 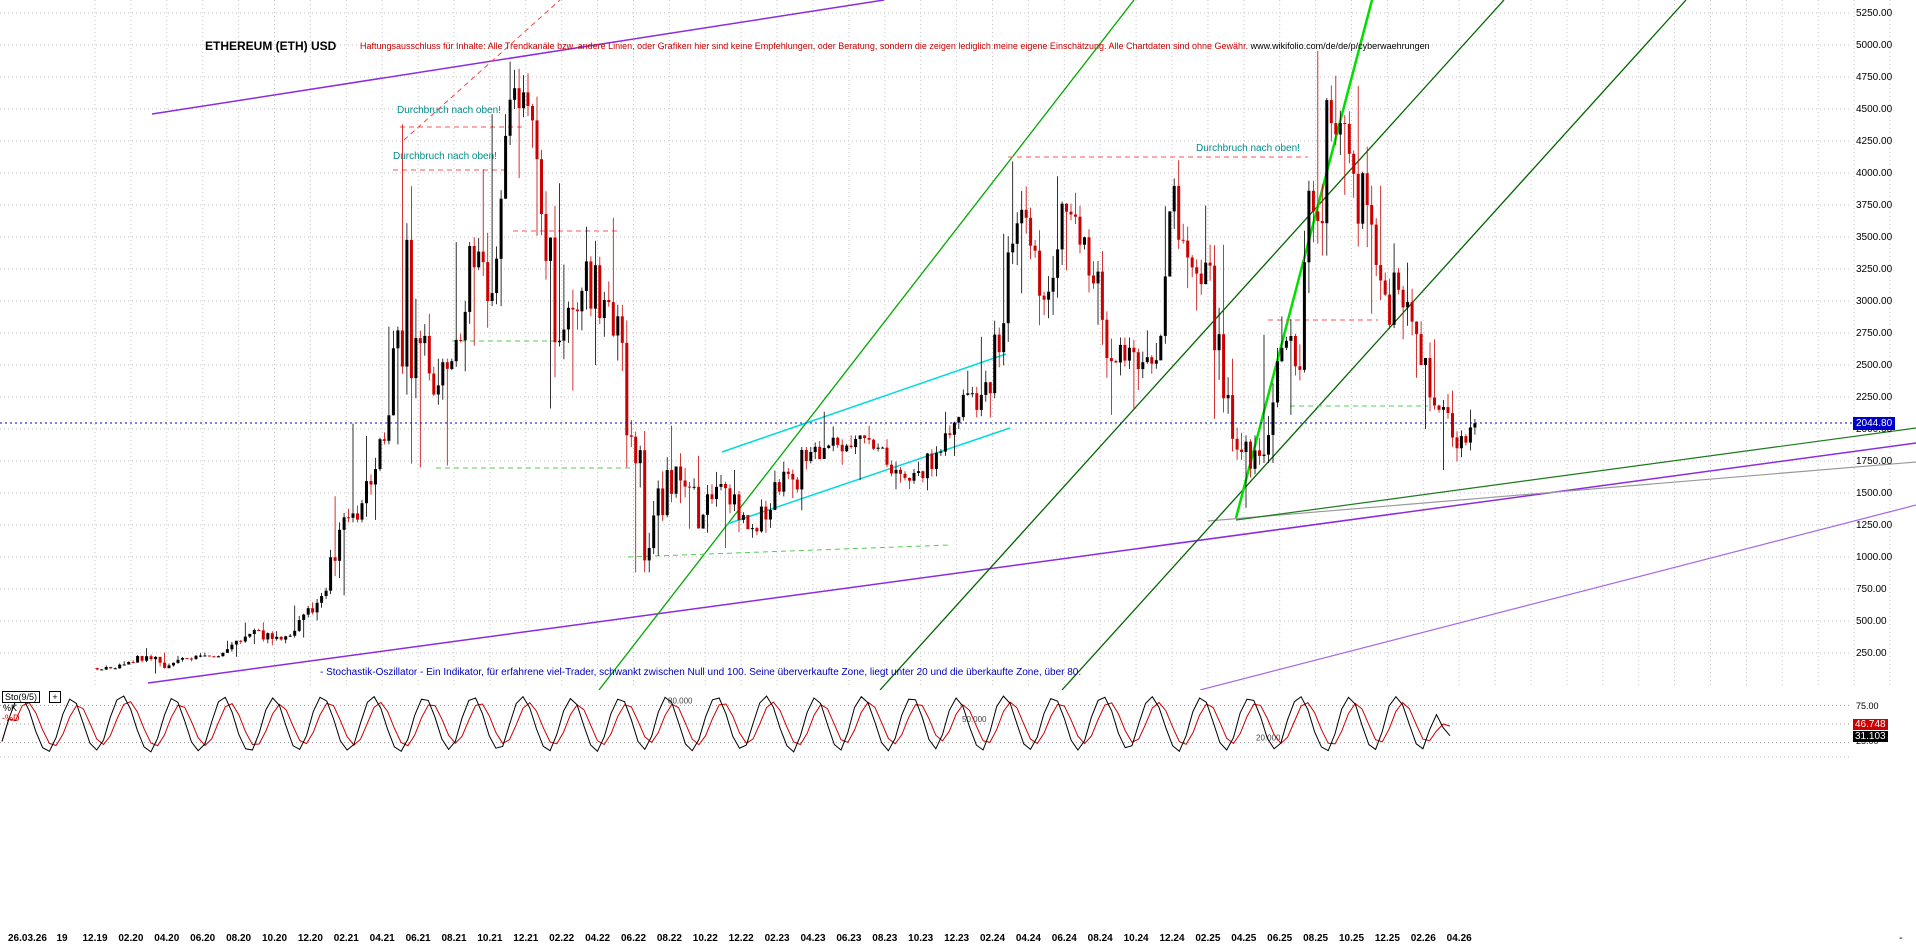 I want to click on svg-text: 2500.00, so click(x=1874, y=365).